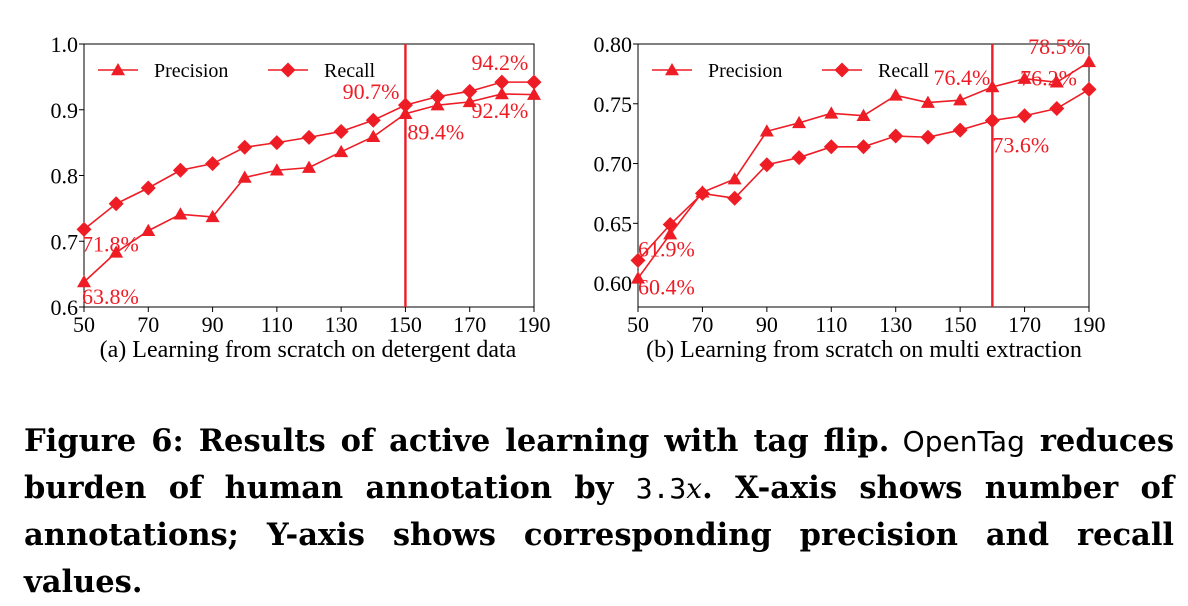  I want to click on y-tick-label: 0.8, so click(65, 176).